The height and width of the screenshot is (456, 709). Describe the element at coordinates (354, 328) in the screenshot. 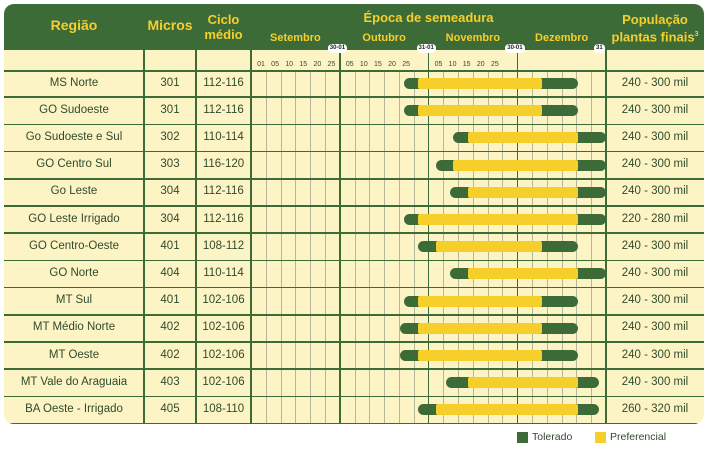

I see `table-row: MT Médio Norte 402 102-106 240 - 300 mil` at that location.